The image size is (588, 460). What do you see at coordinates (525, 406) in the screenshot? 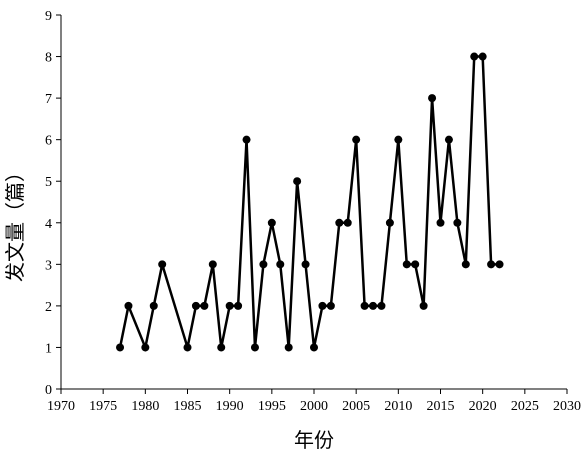
I see `x-tick-label: 2025` at bounding box center [525, 406].